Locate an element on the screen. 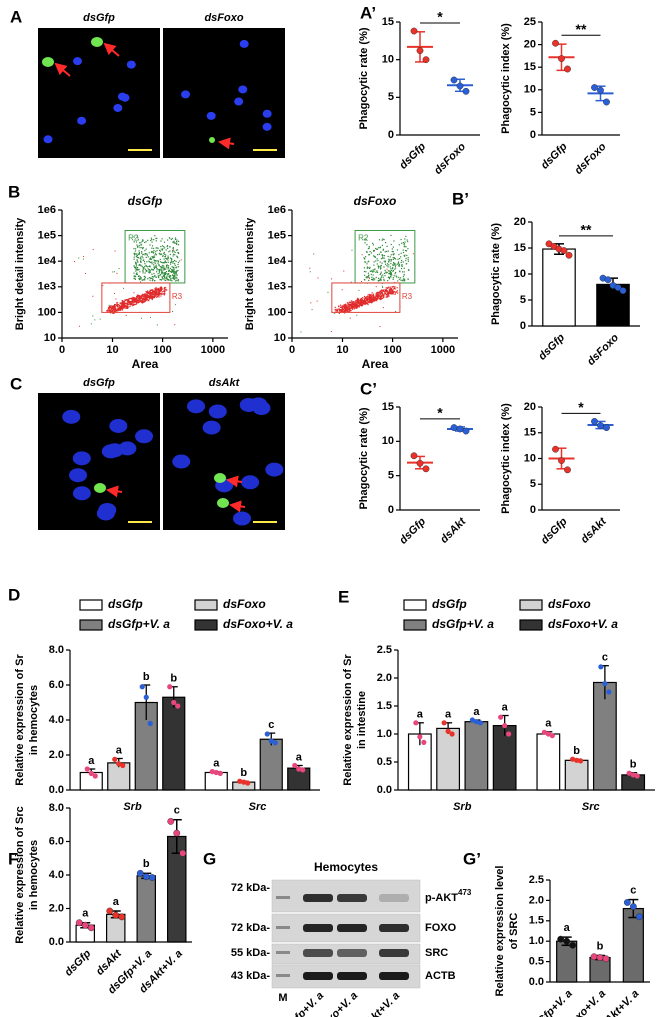  marker-band is located at coordinates (283, 897).